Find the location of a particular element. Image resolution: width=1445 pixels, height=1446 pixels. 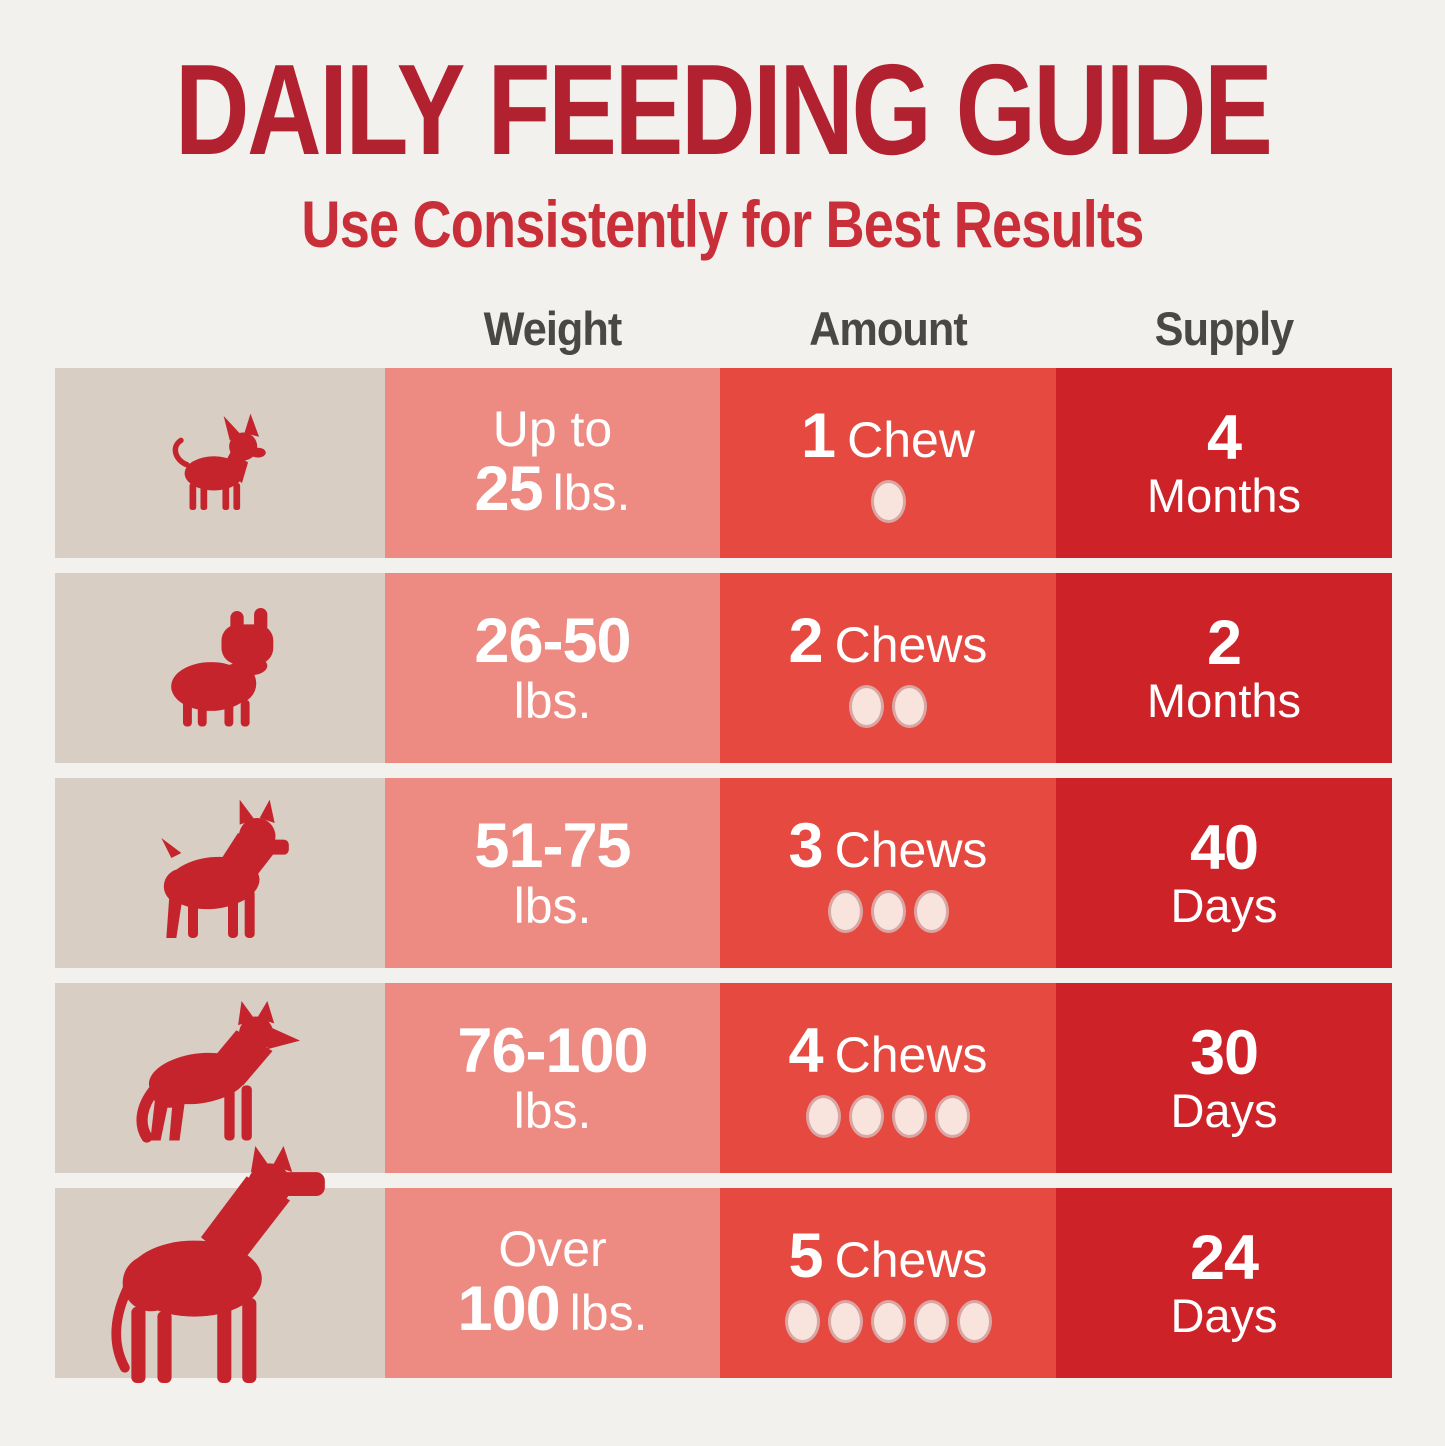

supply-cell: 40 Days is located at coordinates (1224, 873).